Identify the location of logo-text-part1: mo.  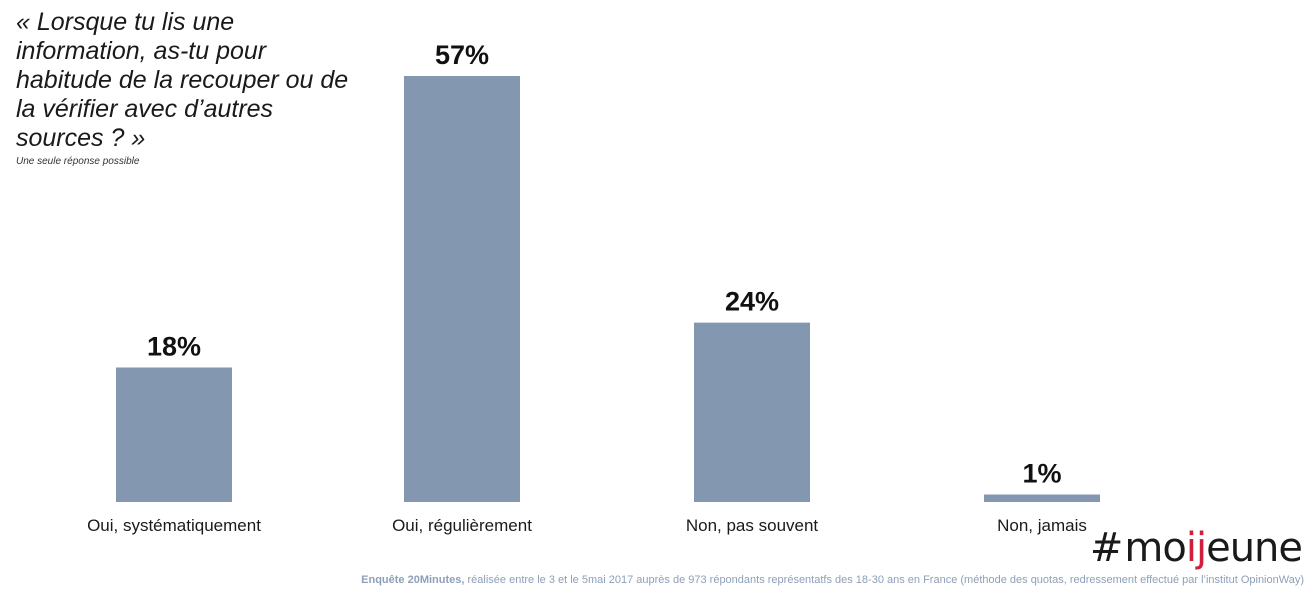
(1155, 548).